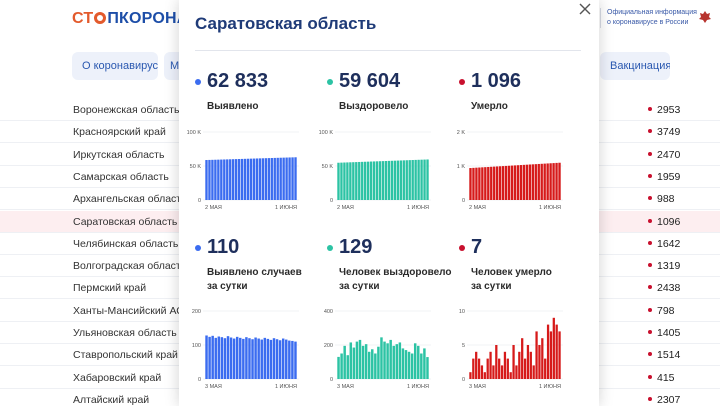 The image size is (720, 406). I want to click on chart-y-tick-label: 100, so click(196, 346).